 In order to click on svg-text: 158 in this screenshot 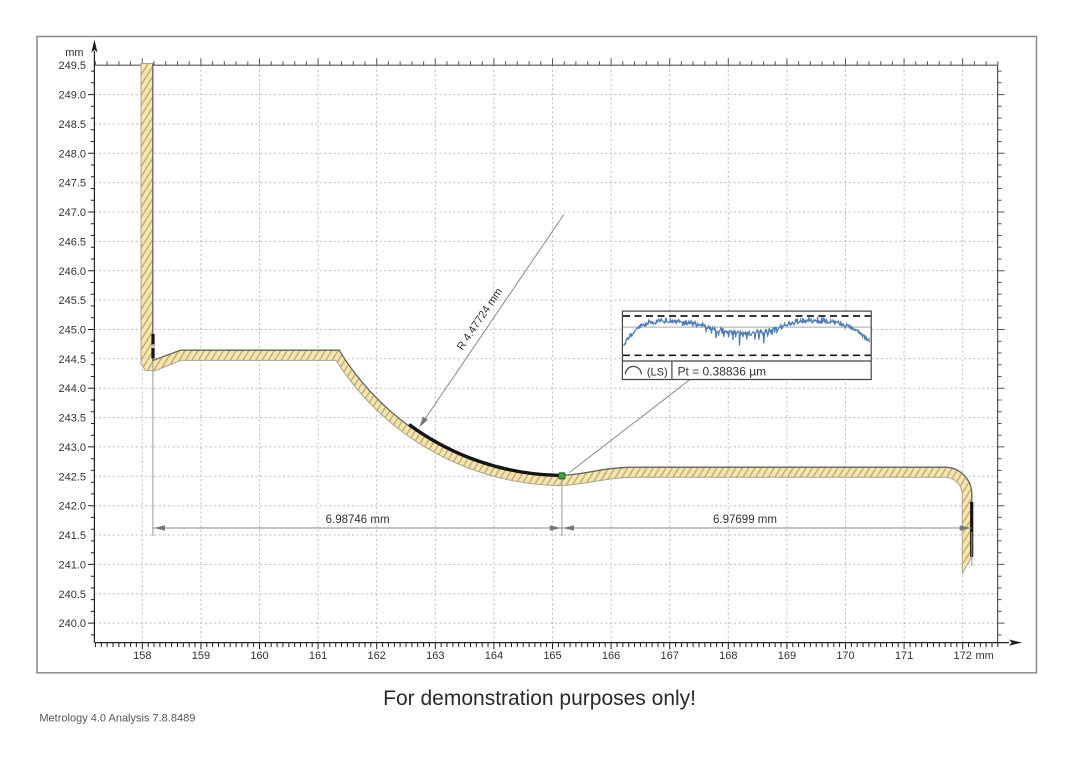, I will do `click(142, 656)`.